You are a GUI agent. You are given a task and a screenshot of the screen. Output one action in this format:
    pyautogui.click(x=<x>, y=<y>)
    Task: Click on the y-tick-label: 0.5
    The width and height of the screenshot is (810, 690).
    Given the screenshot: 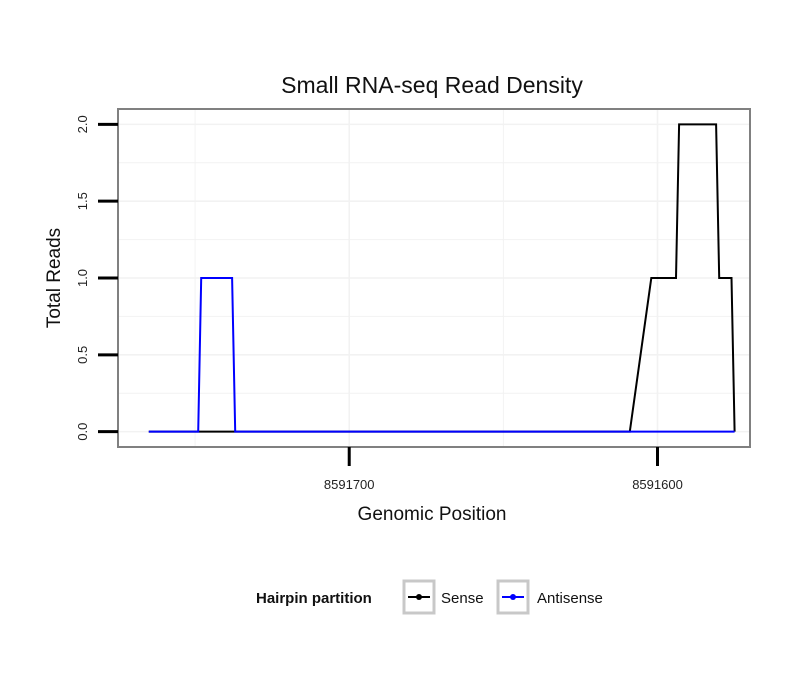 What is the action you would take?
    pyautogui.click(x=82, y=355)
    